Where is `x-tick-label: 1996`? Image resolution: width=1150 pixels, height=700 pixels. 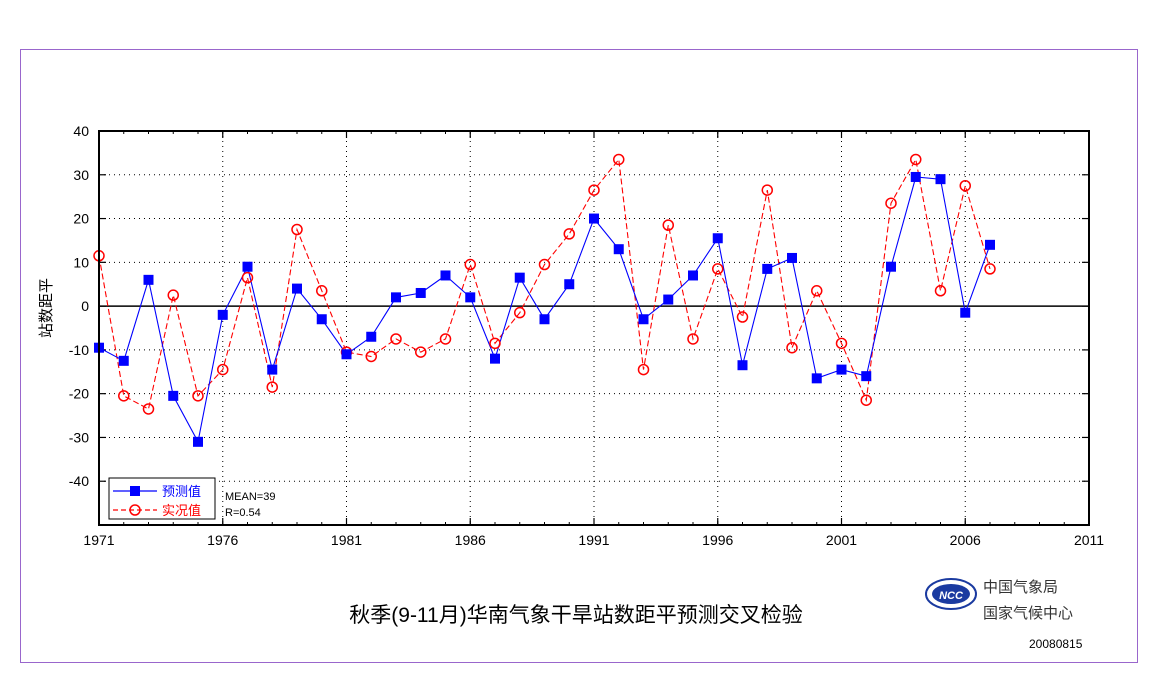 x-tick-label: 1996 is located at coordinates (717, 540).